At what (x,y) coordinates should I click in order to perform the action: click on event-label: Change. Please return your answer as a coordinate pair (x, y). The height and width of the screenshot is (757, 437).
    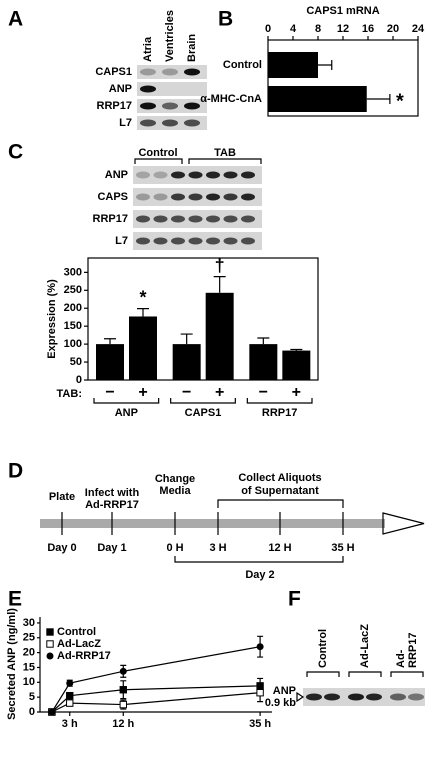
    Looking at the image, I should click on (175, 479).